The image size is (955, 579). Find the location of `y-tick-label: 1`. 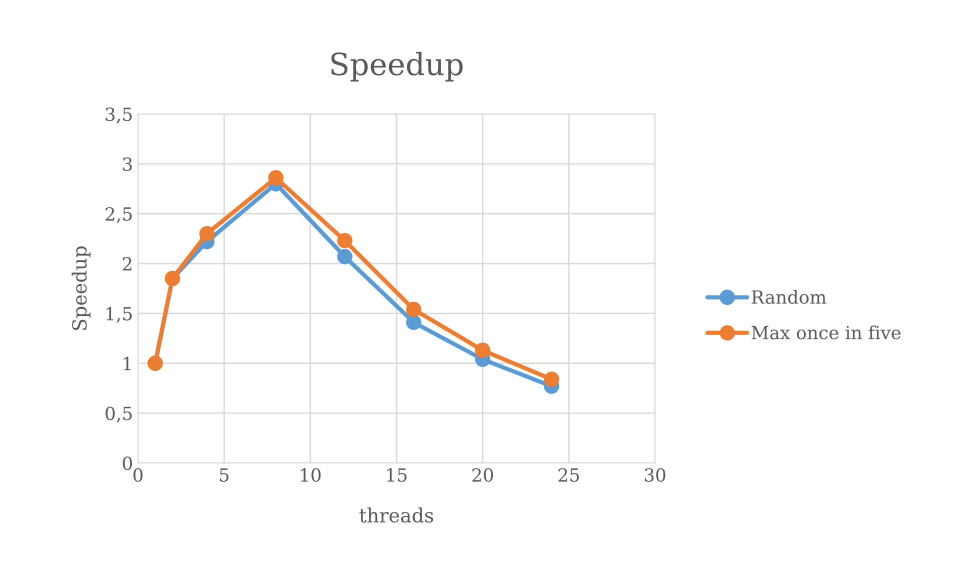

y-tick-label: 1 is located at coordinates (127, 363).